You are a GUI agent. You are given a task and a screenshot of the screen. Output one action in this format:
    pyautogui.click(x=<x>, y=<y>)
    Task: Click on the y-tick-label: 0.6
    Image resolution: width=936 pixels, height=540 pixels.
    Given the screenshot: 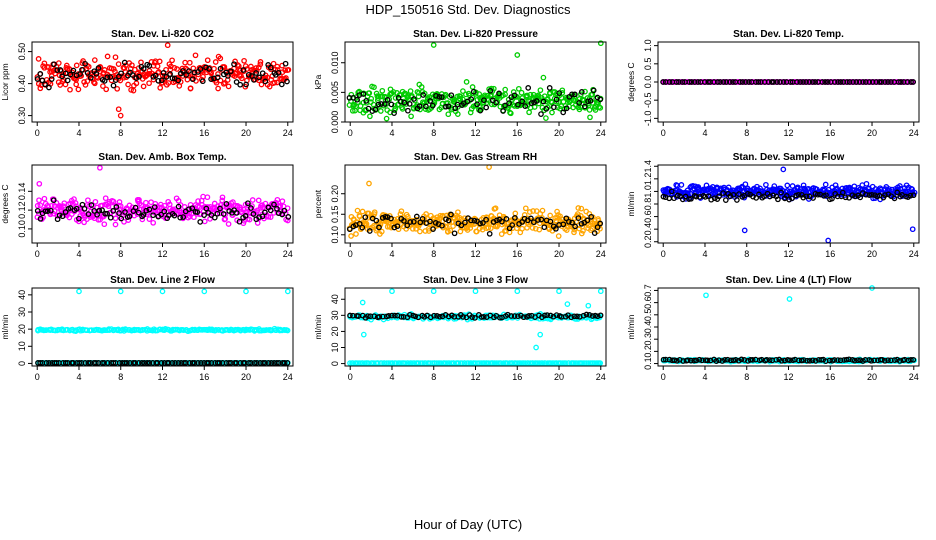 What is the action you would take?
    pyautogui.click(x=648, y=302)
    